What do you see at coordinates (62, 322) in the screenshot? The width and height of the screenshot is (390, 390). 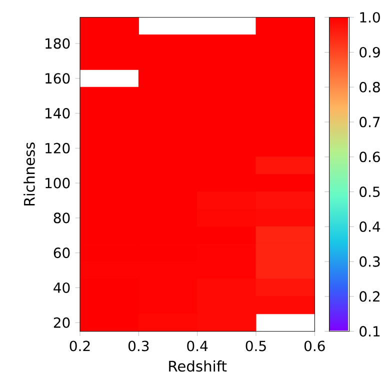 I see `y-tick-label: 20` at bounding box center [62, 322].